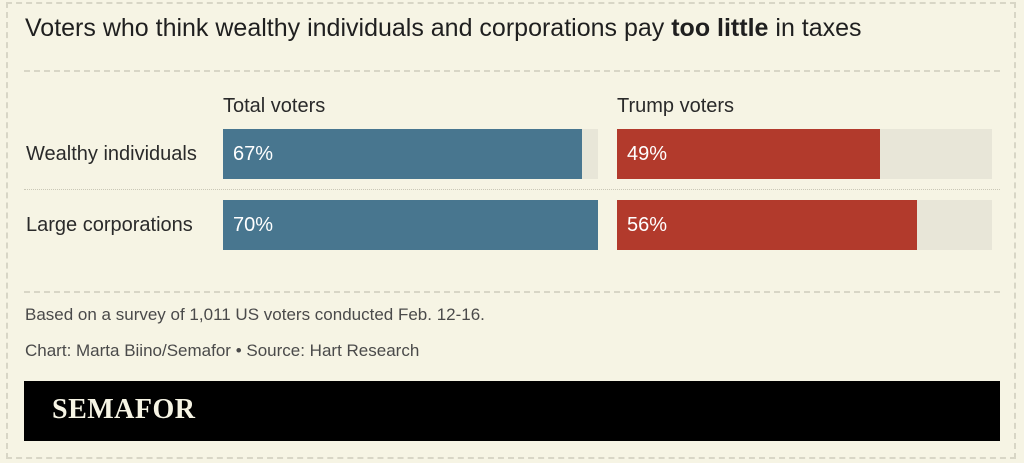  What do you see at coordinates (253, 154) in the screenshot?
I see `bar-value-label-total-voters-wealthy-individuals: 67%` at bounding box center [253, 154].